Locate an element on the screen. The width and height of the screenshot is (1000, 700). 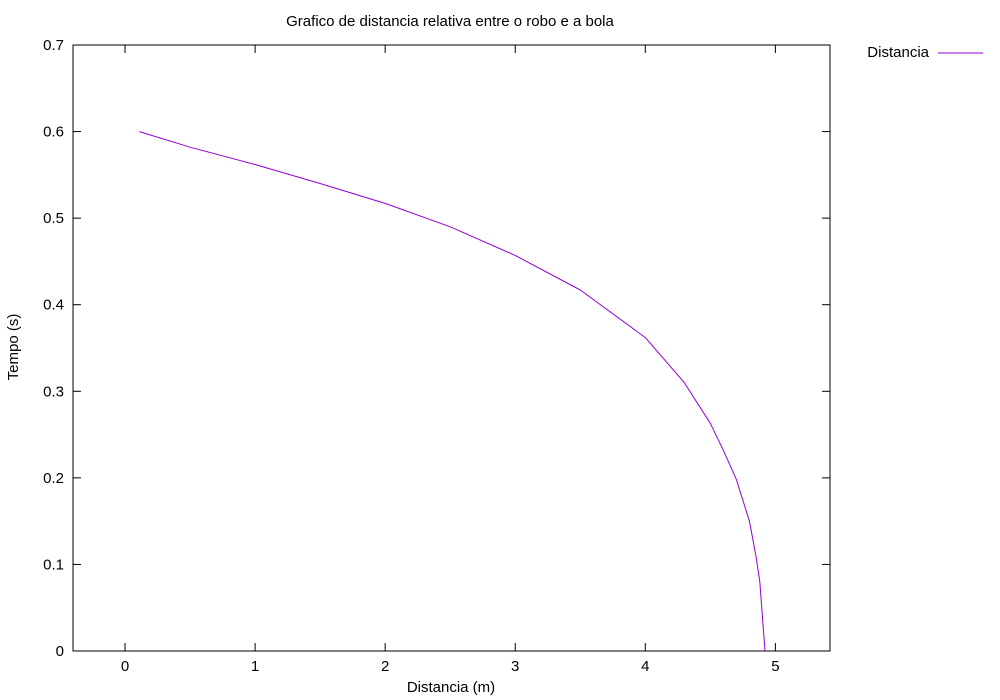
x-tick-label: 5 is located at coordinates (775, 666).